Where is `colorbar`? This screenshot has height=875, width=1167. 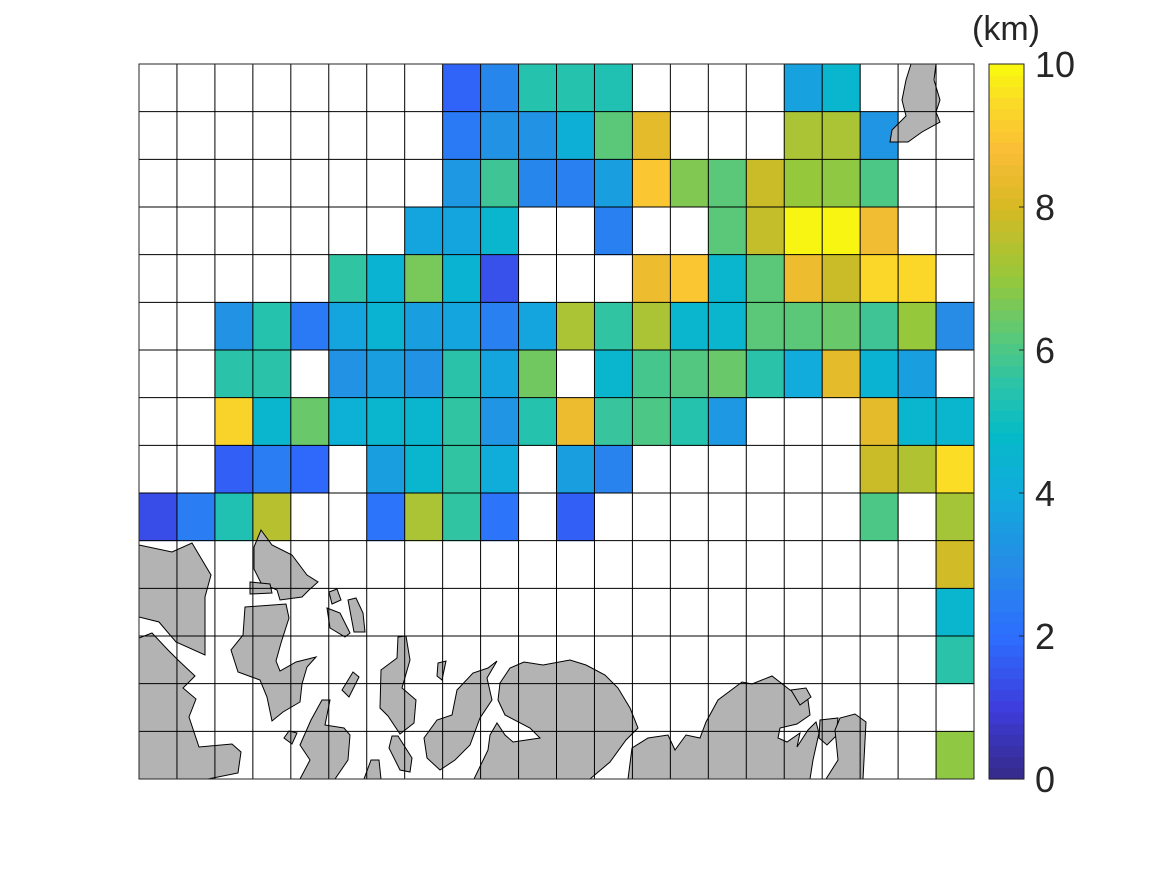
colorbar is located at coordinates (1006, 422).